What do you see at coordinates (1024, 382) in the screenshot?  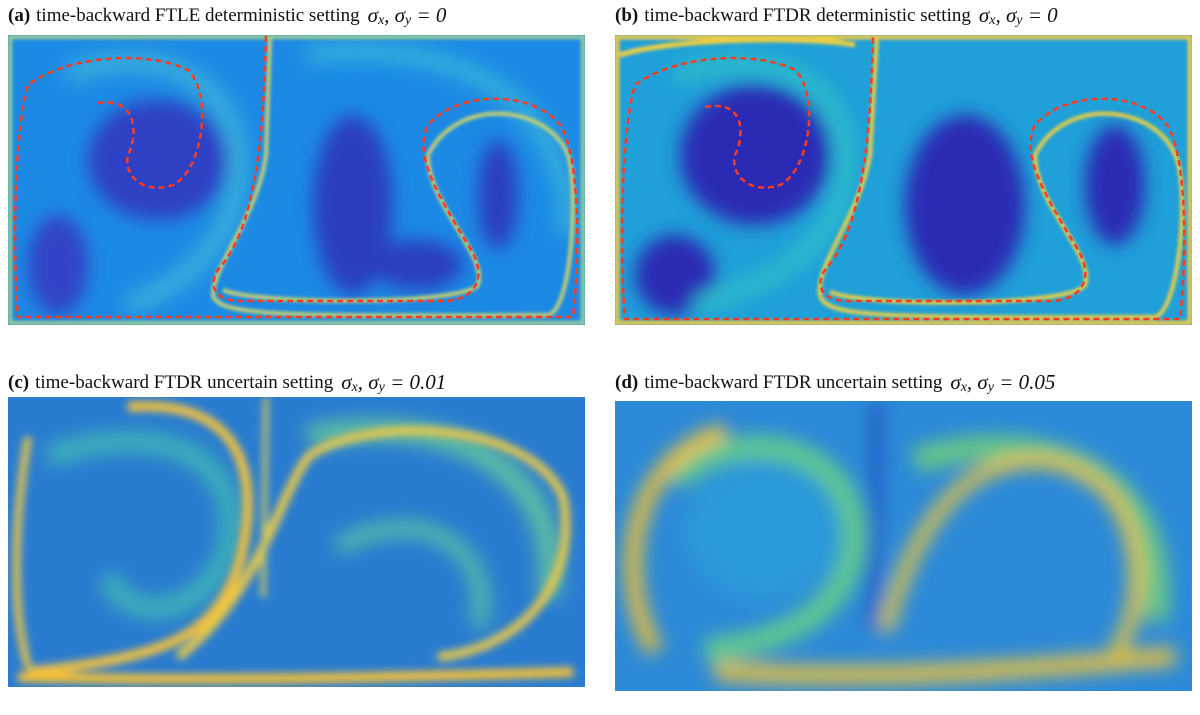 I see `m: = 0.05` at bounding box center [1024, 382].